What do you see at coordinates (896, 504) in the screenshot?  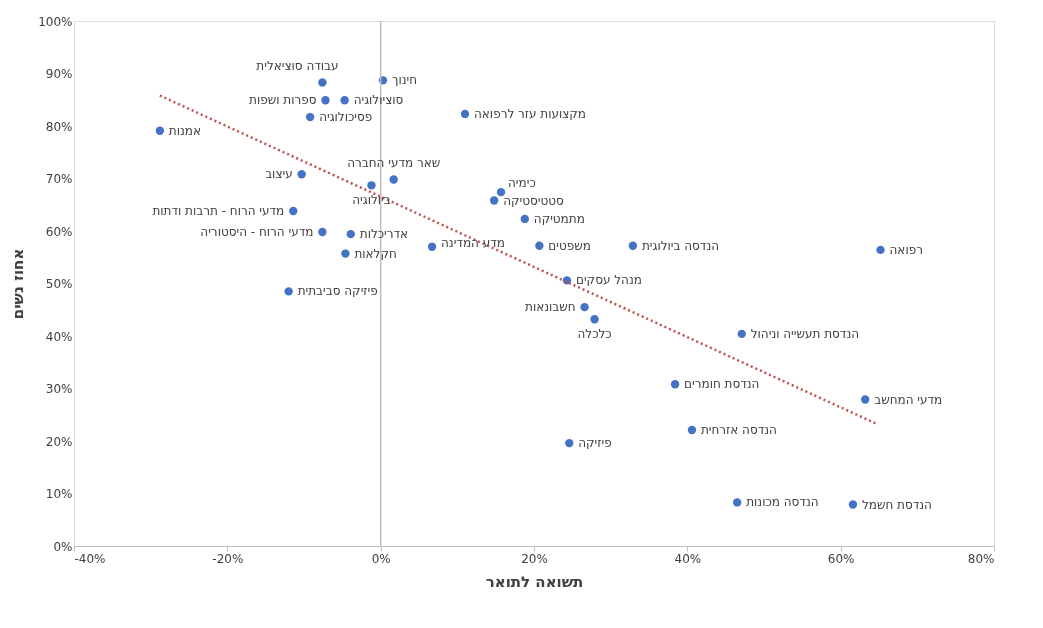 I see `annotation: הנדסת חשמל` at bounding box center [896, 504].